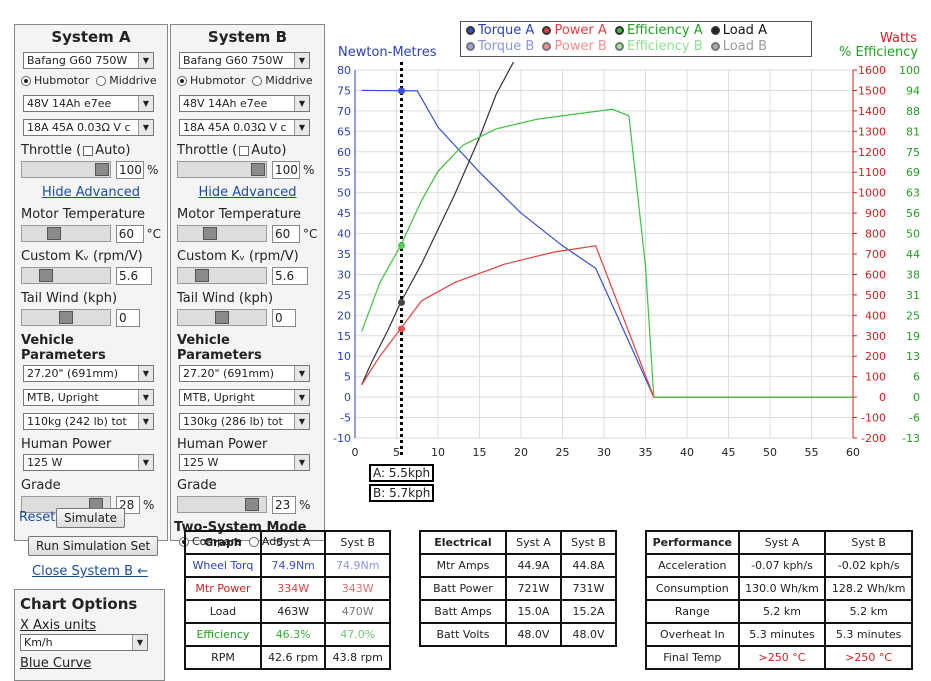  Describe the element at coordinates (88, 373) in the screenshot. I see `wheel-select-a: 27.20" (691mm) ▼` at that location.